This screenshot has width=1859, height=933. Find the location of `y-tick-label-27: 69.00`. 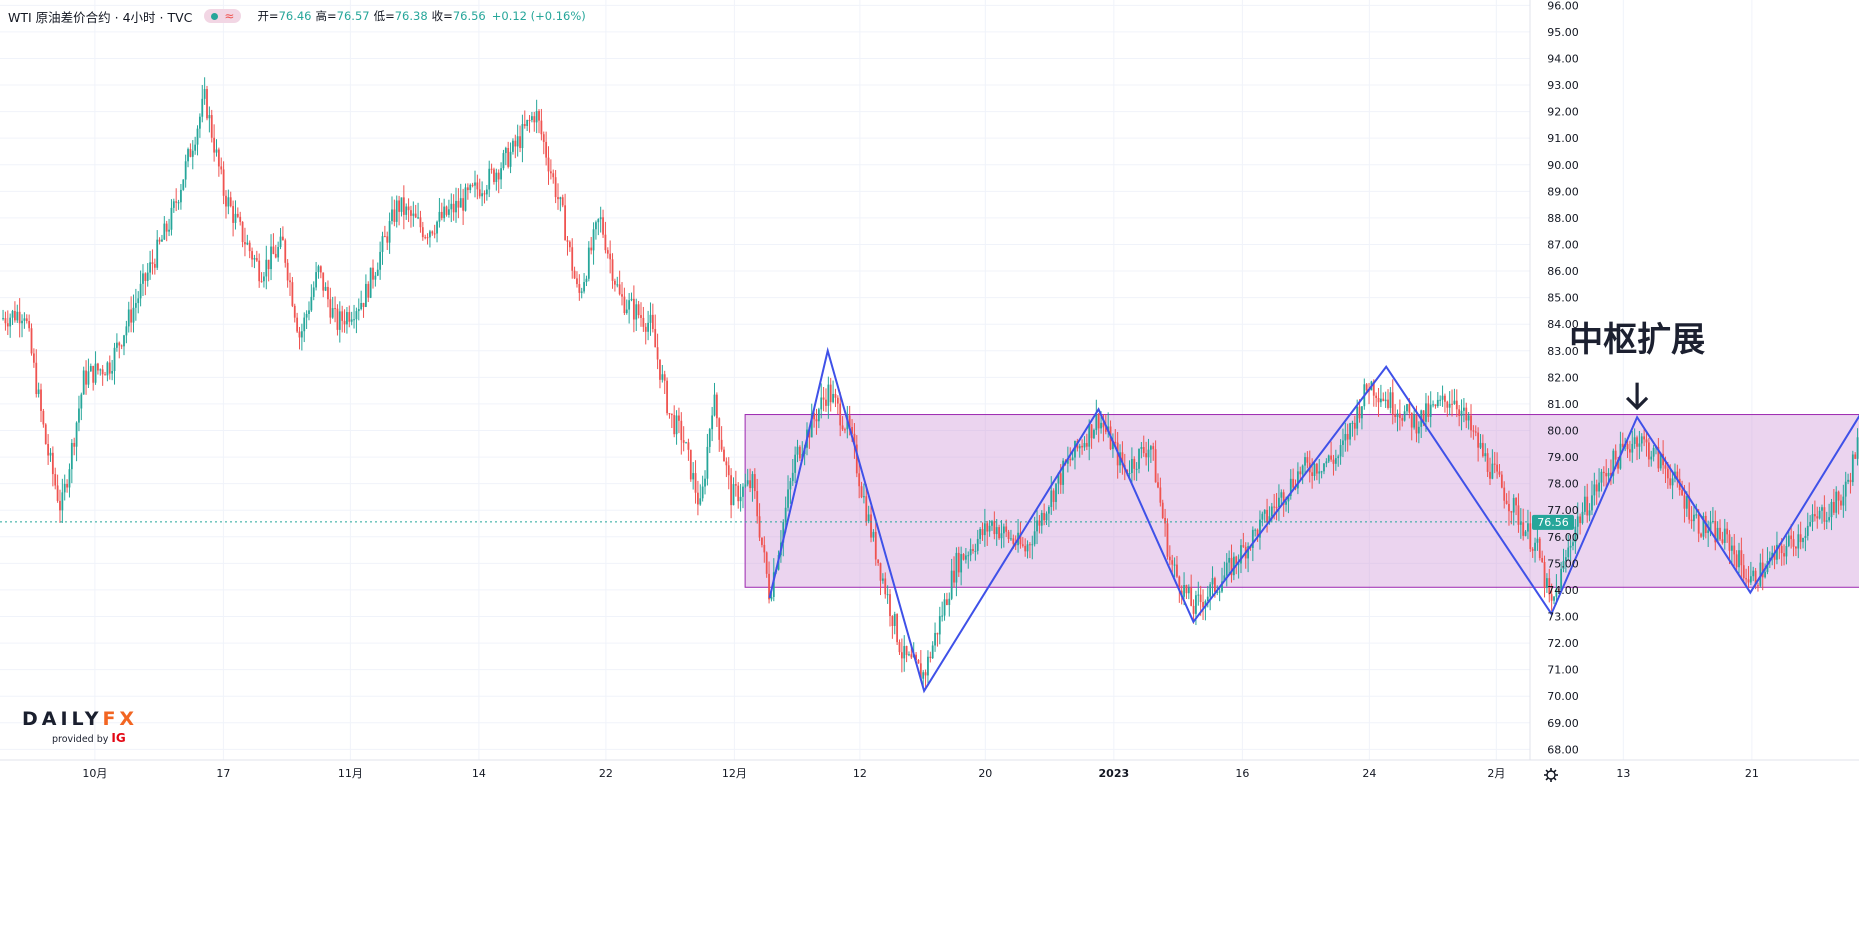

y-tick-label-27: 69.00 is located at coordinates (1563, 723).